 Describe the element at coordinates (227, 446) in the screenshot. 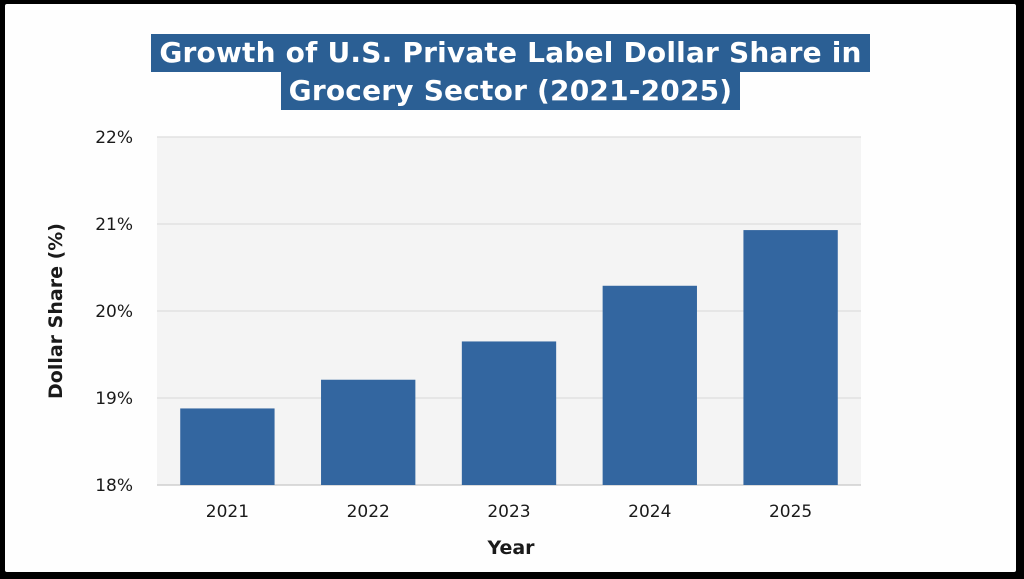

I see `bar-2021` at that location.